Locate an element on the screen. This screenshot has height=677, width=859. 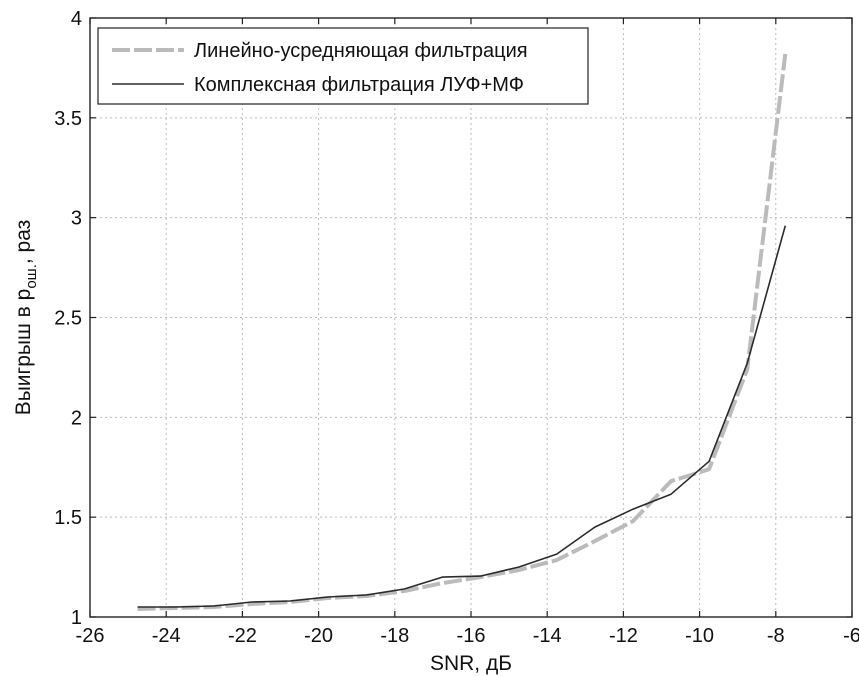
y-axis-label-main: Выигрыш в p is located at coordinates (23, 352).